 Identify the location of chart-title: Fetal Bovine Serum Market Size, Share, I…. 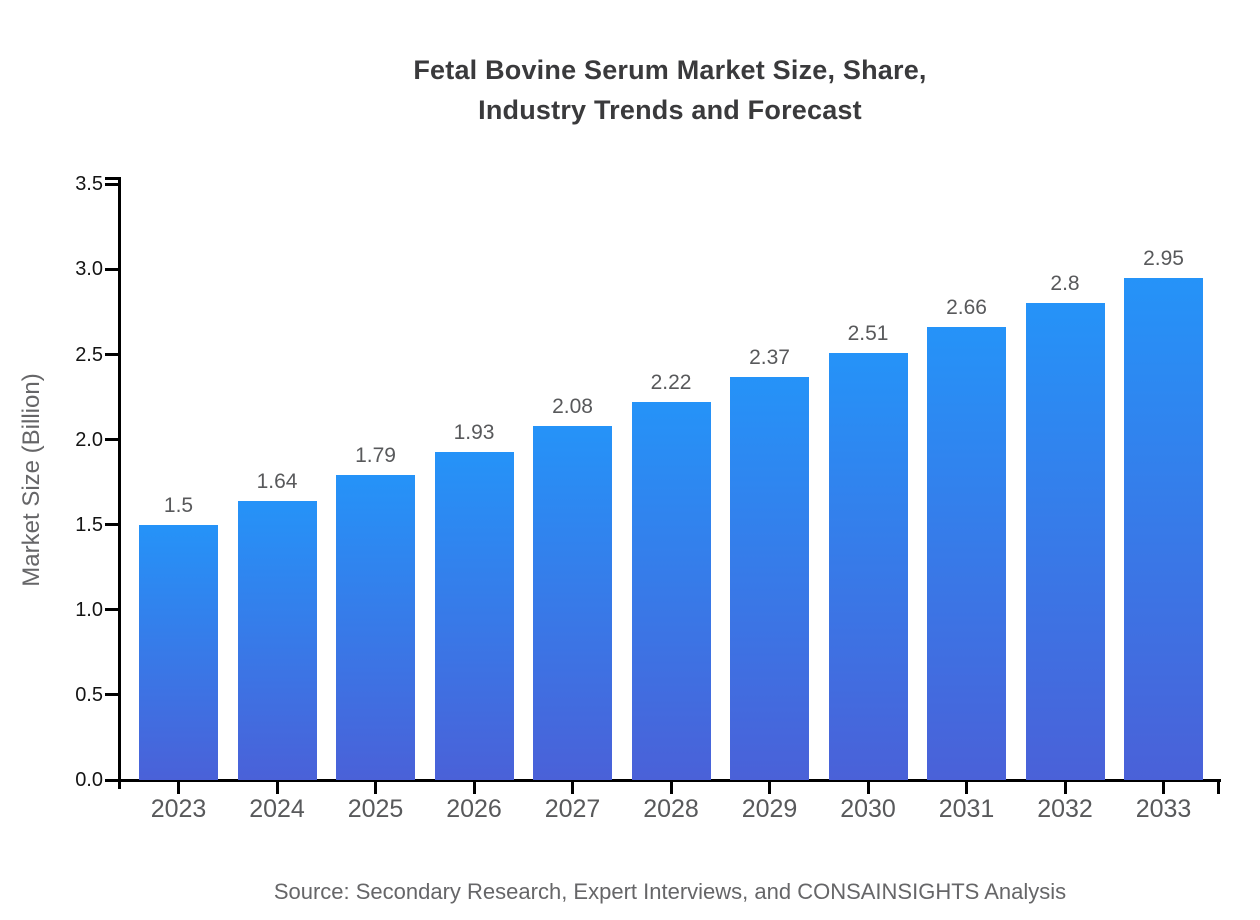
(670, 90).